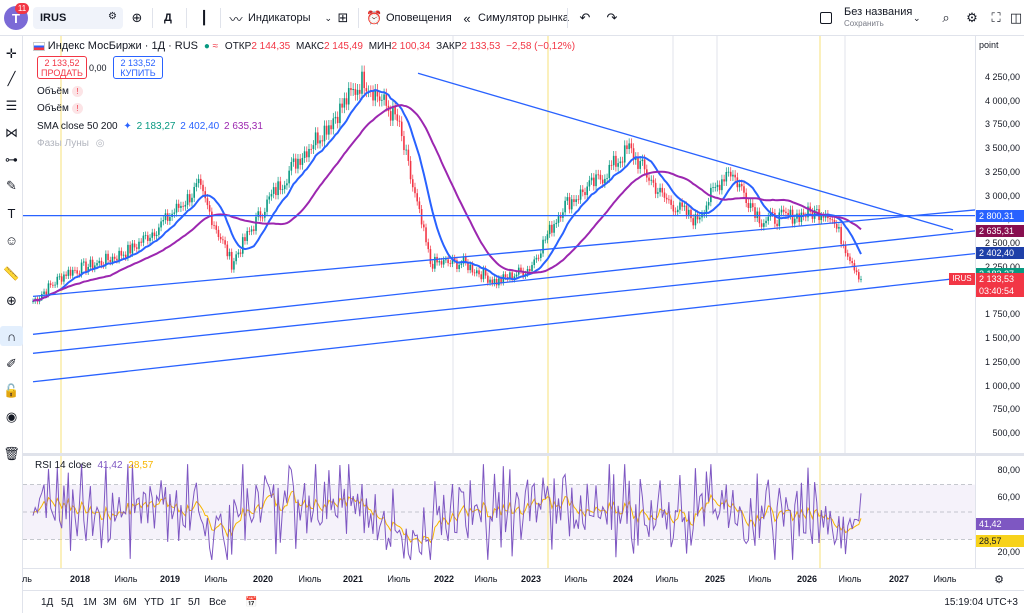  I want to click on quick-search-button: ⌕, so click(946, 18).